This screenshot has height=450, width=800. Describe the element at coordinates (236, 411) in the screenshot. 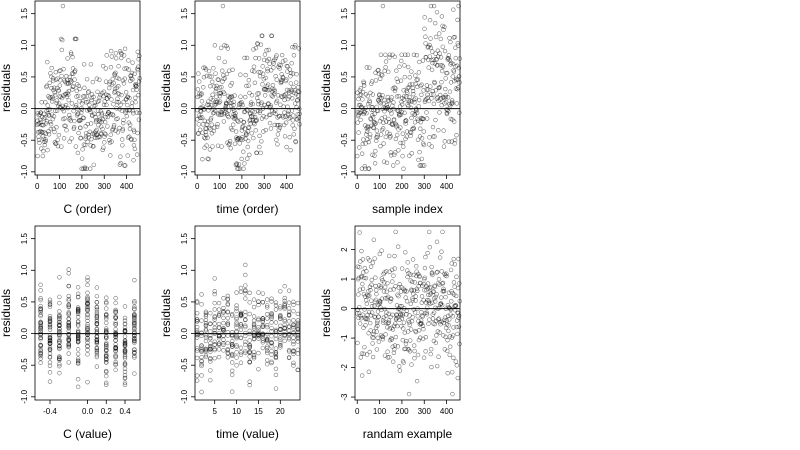

I see `x-tick-label: 10` at that location.